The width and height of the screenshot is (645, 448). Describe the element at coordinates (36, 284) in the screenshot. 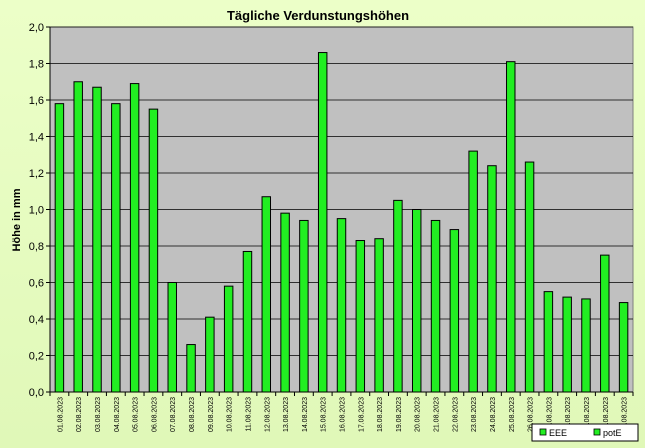

I see `y-tick-label: 0,6` at that location.